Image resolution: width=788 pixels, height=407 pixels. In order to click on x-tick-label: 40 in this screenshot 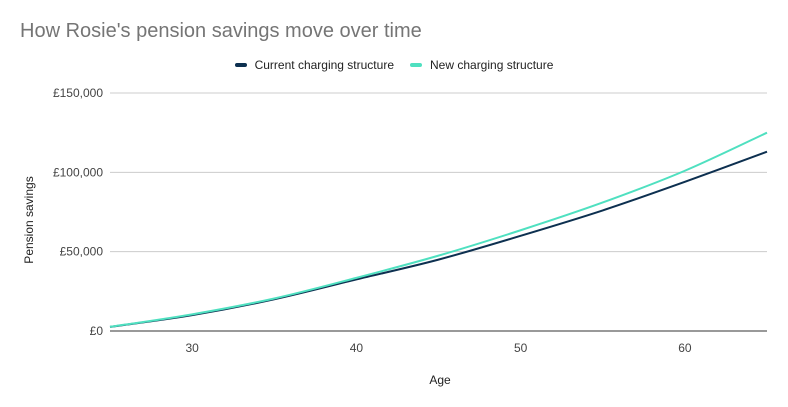, I will do `click(357, 348)`.